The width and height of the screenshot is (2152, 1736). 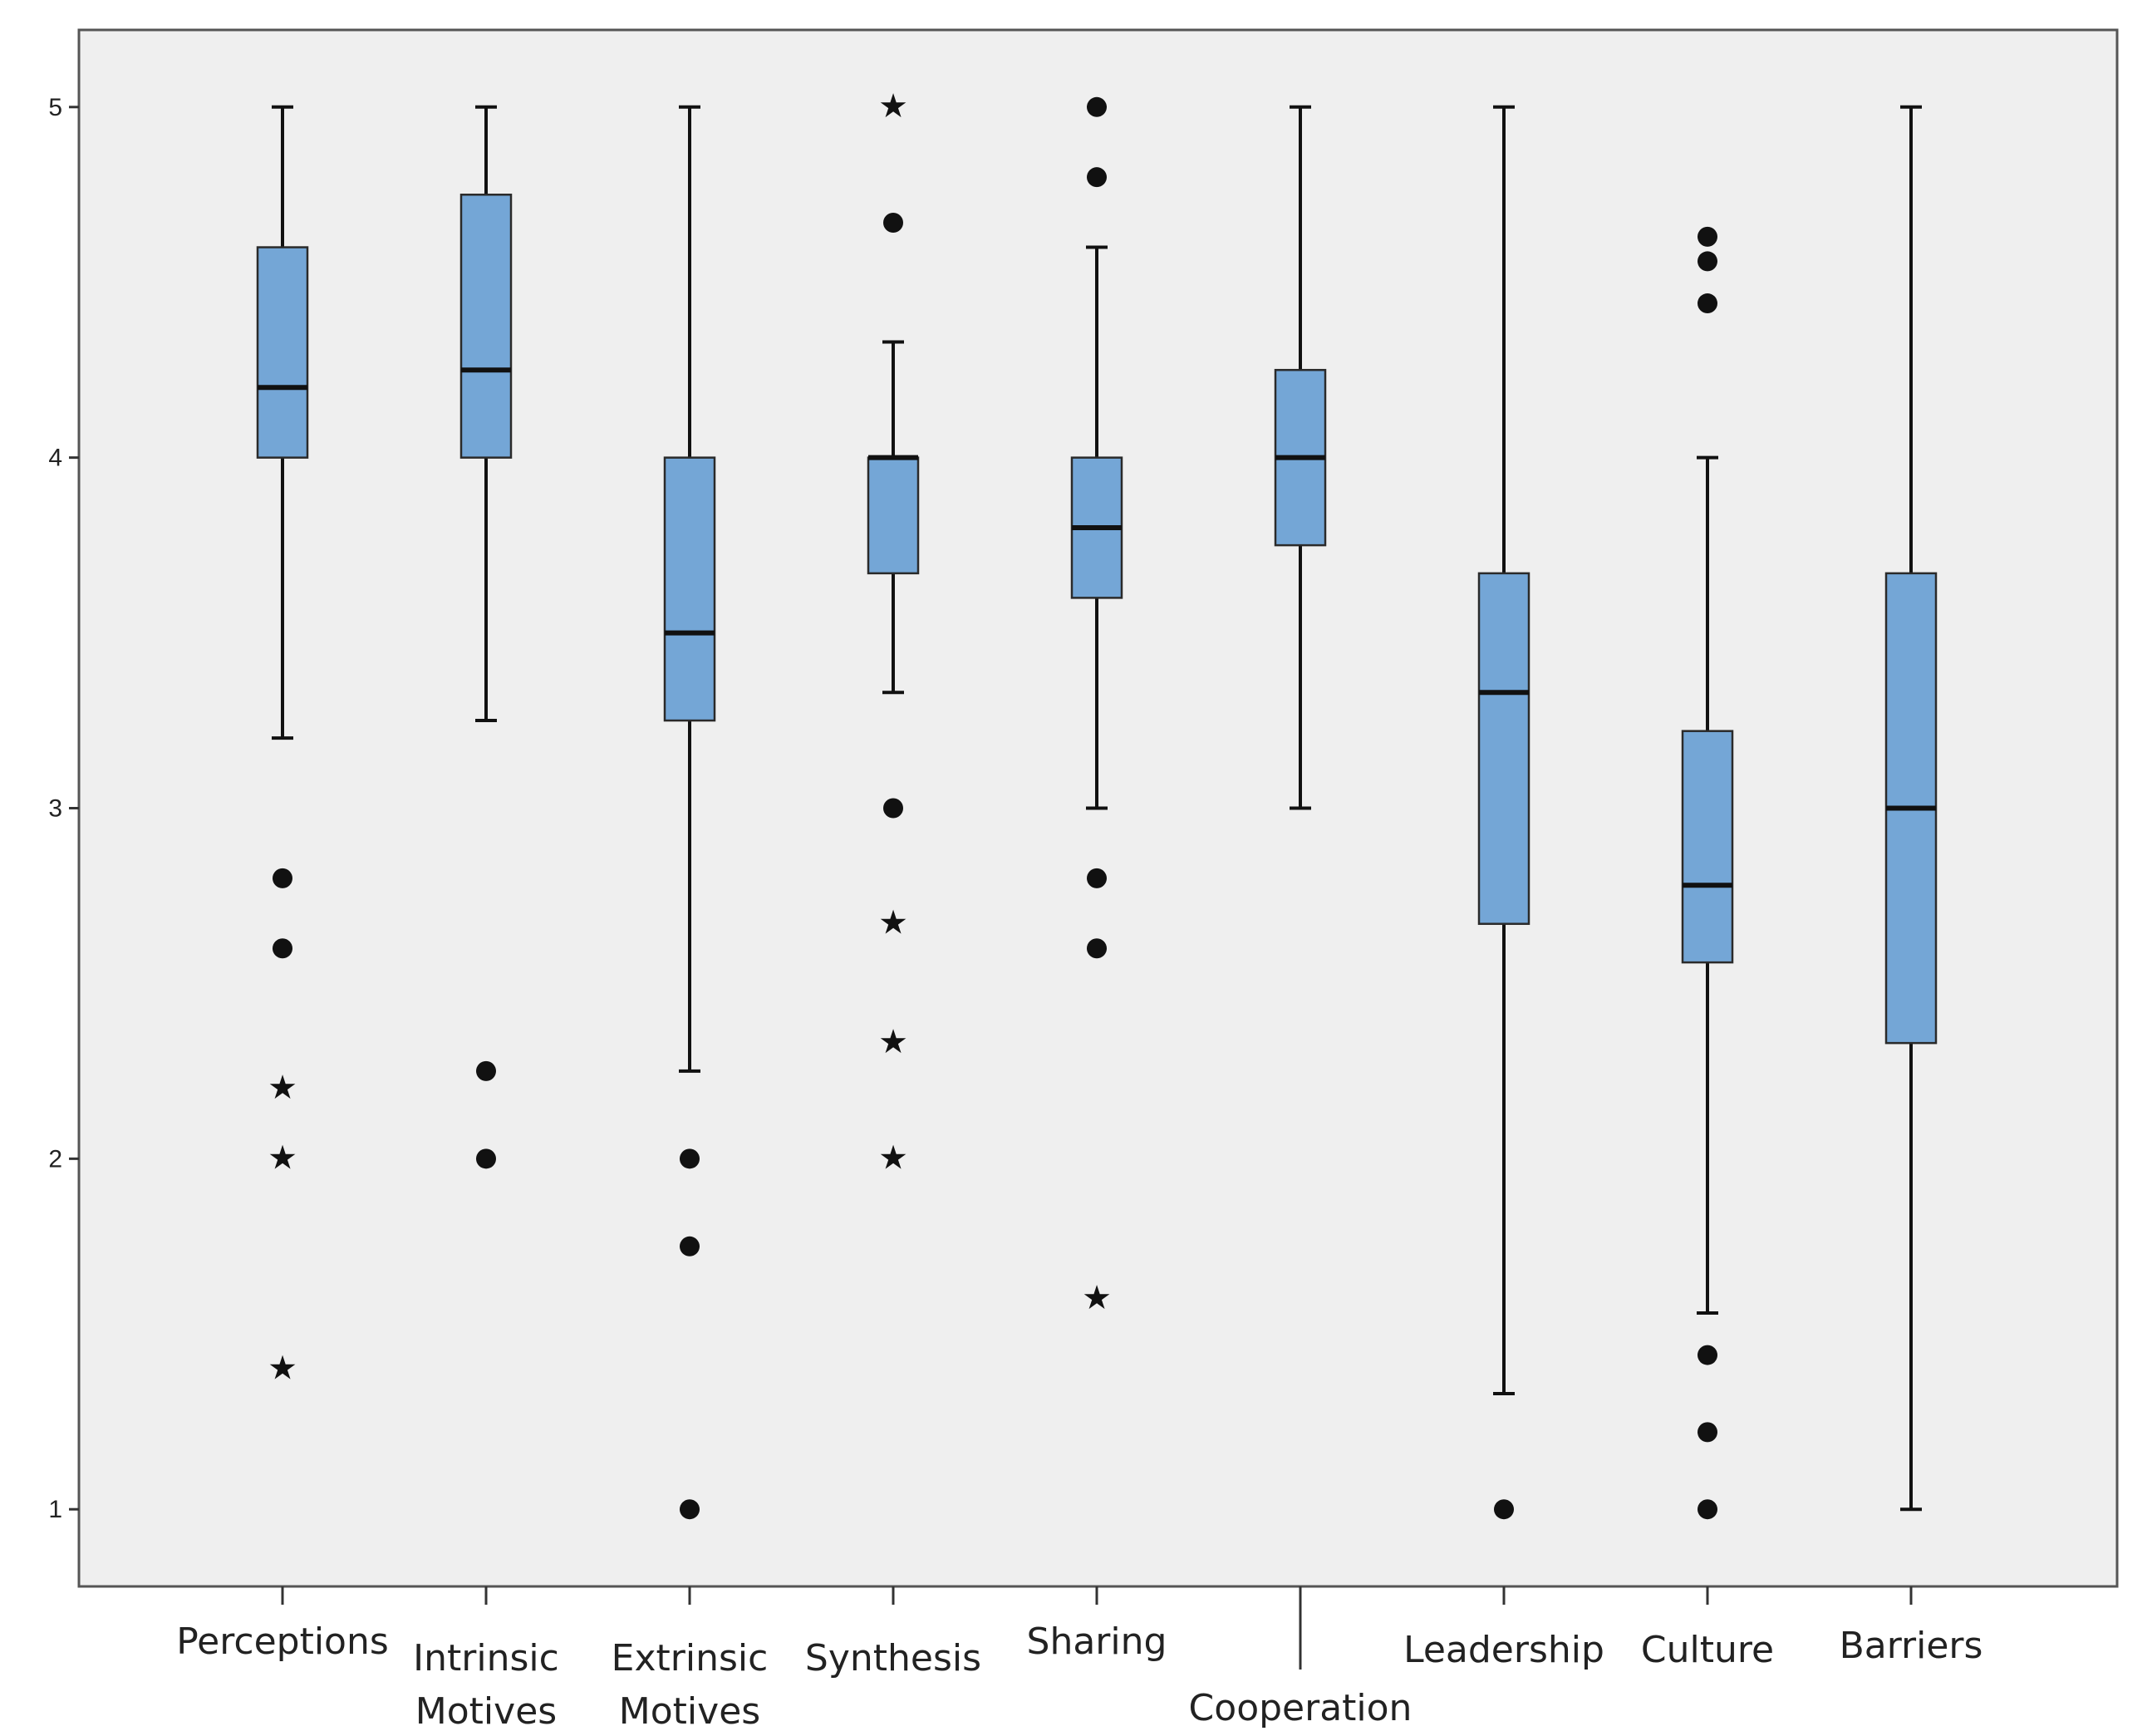 I want to click on x-label-culture: Culture, so click(x=1707, y=1650).